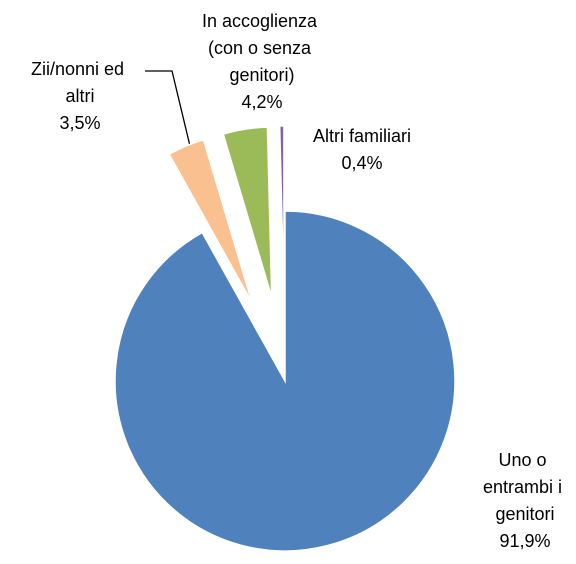 This screenshot has height=564, width=576. Describe the element at coordinates (168, 108) in the screenshot. I see `leader-line` at that location.